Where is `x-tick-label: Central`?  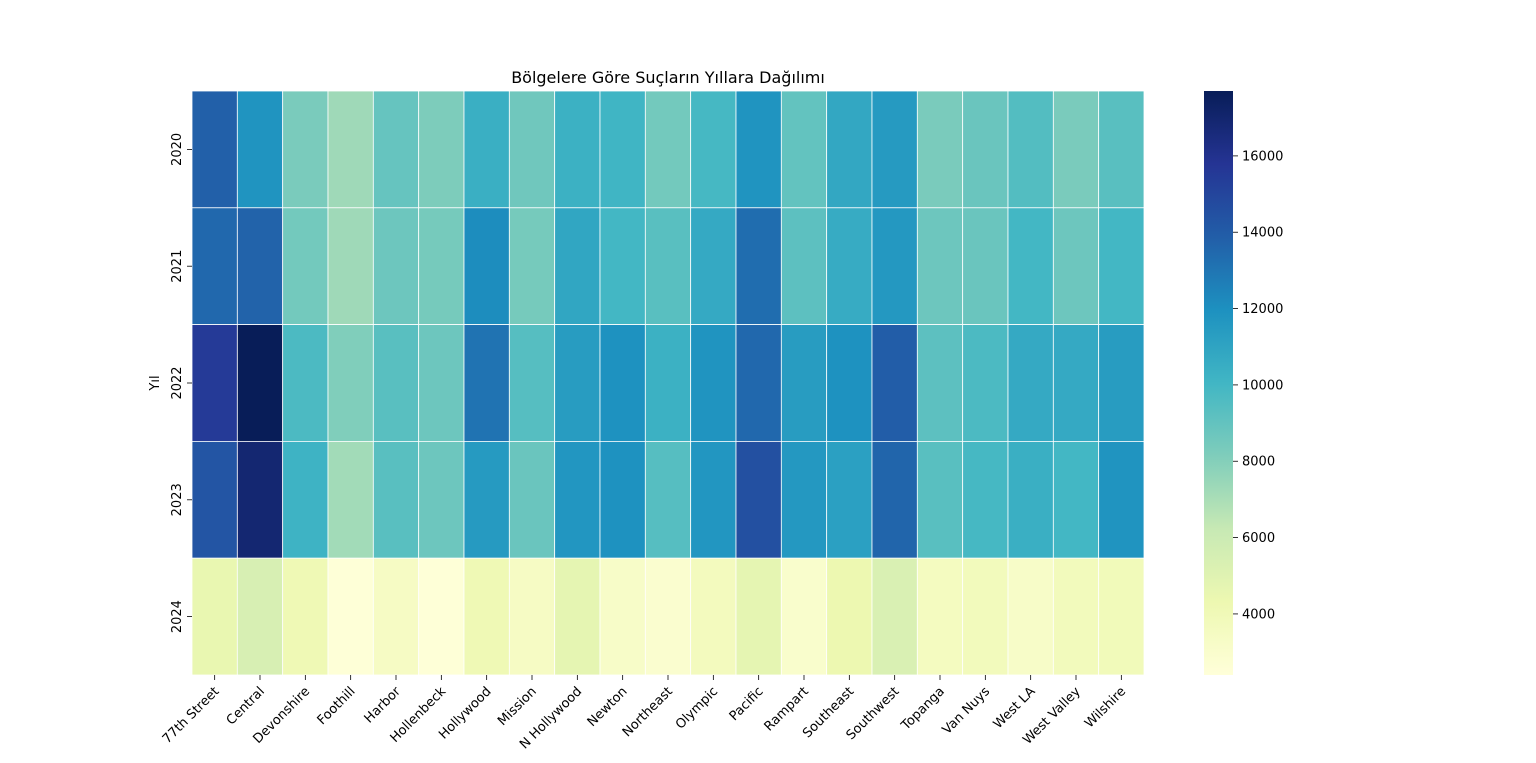
x-tick-label: Central is located at coordinates (246, 706).